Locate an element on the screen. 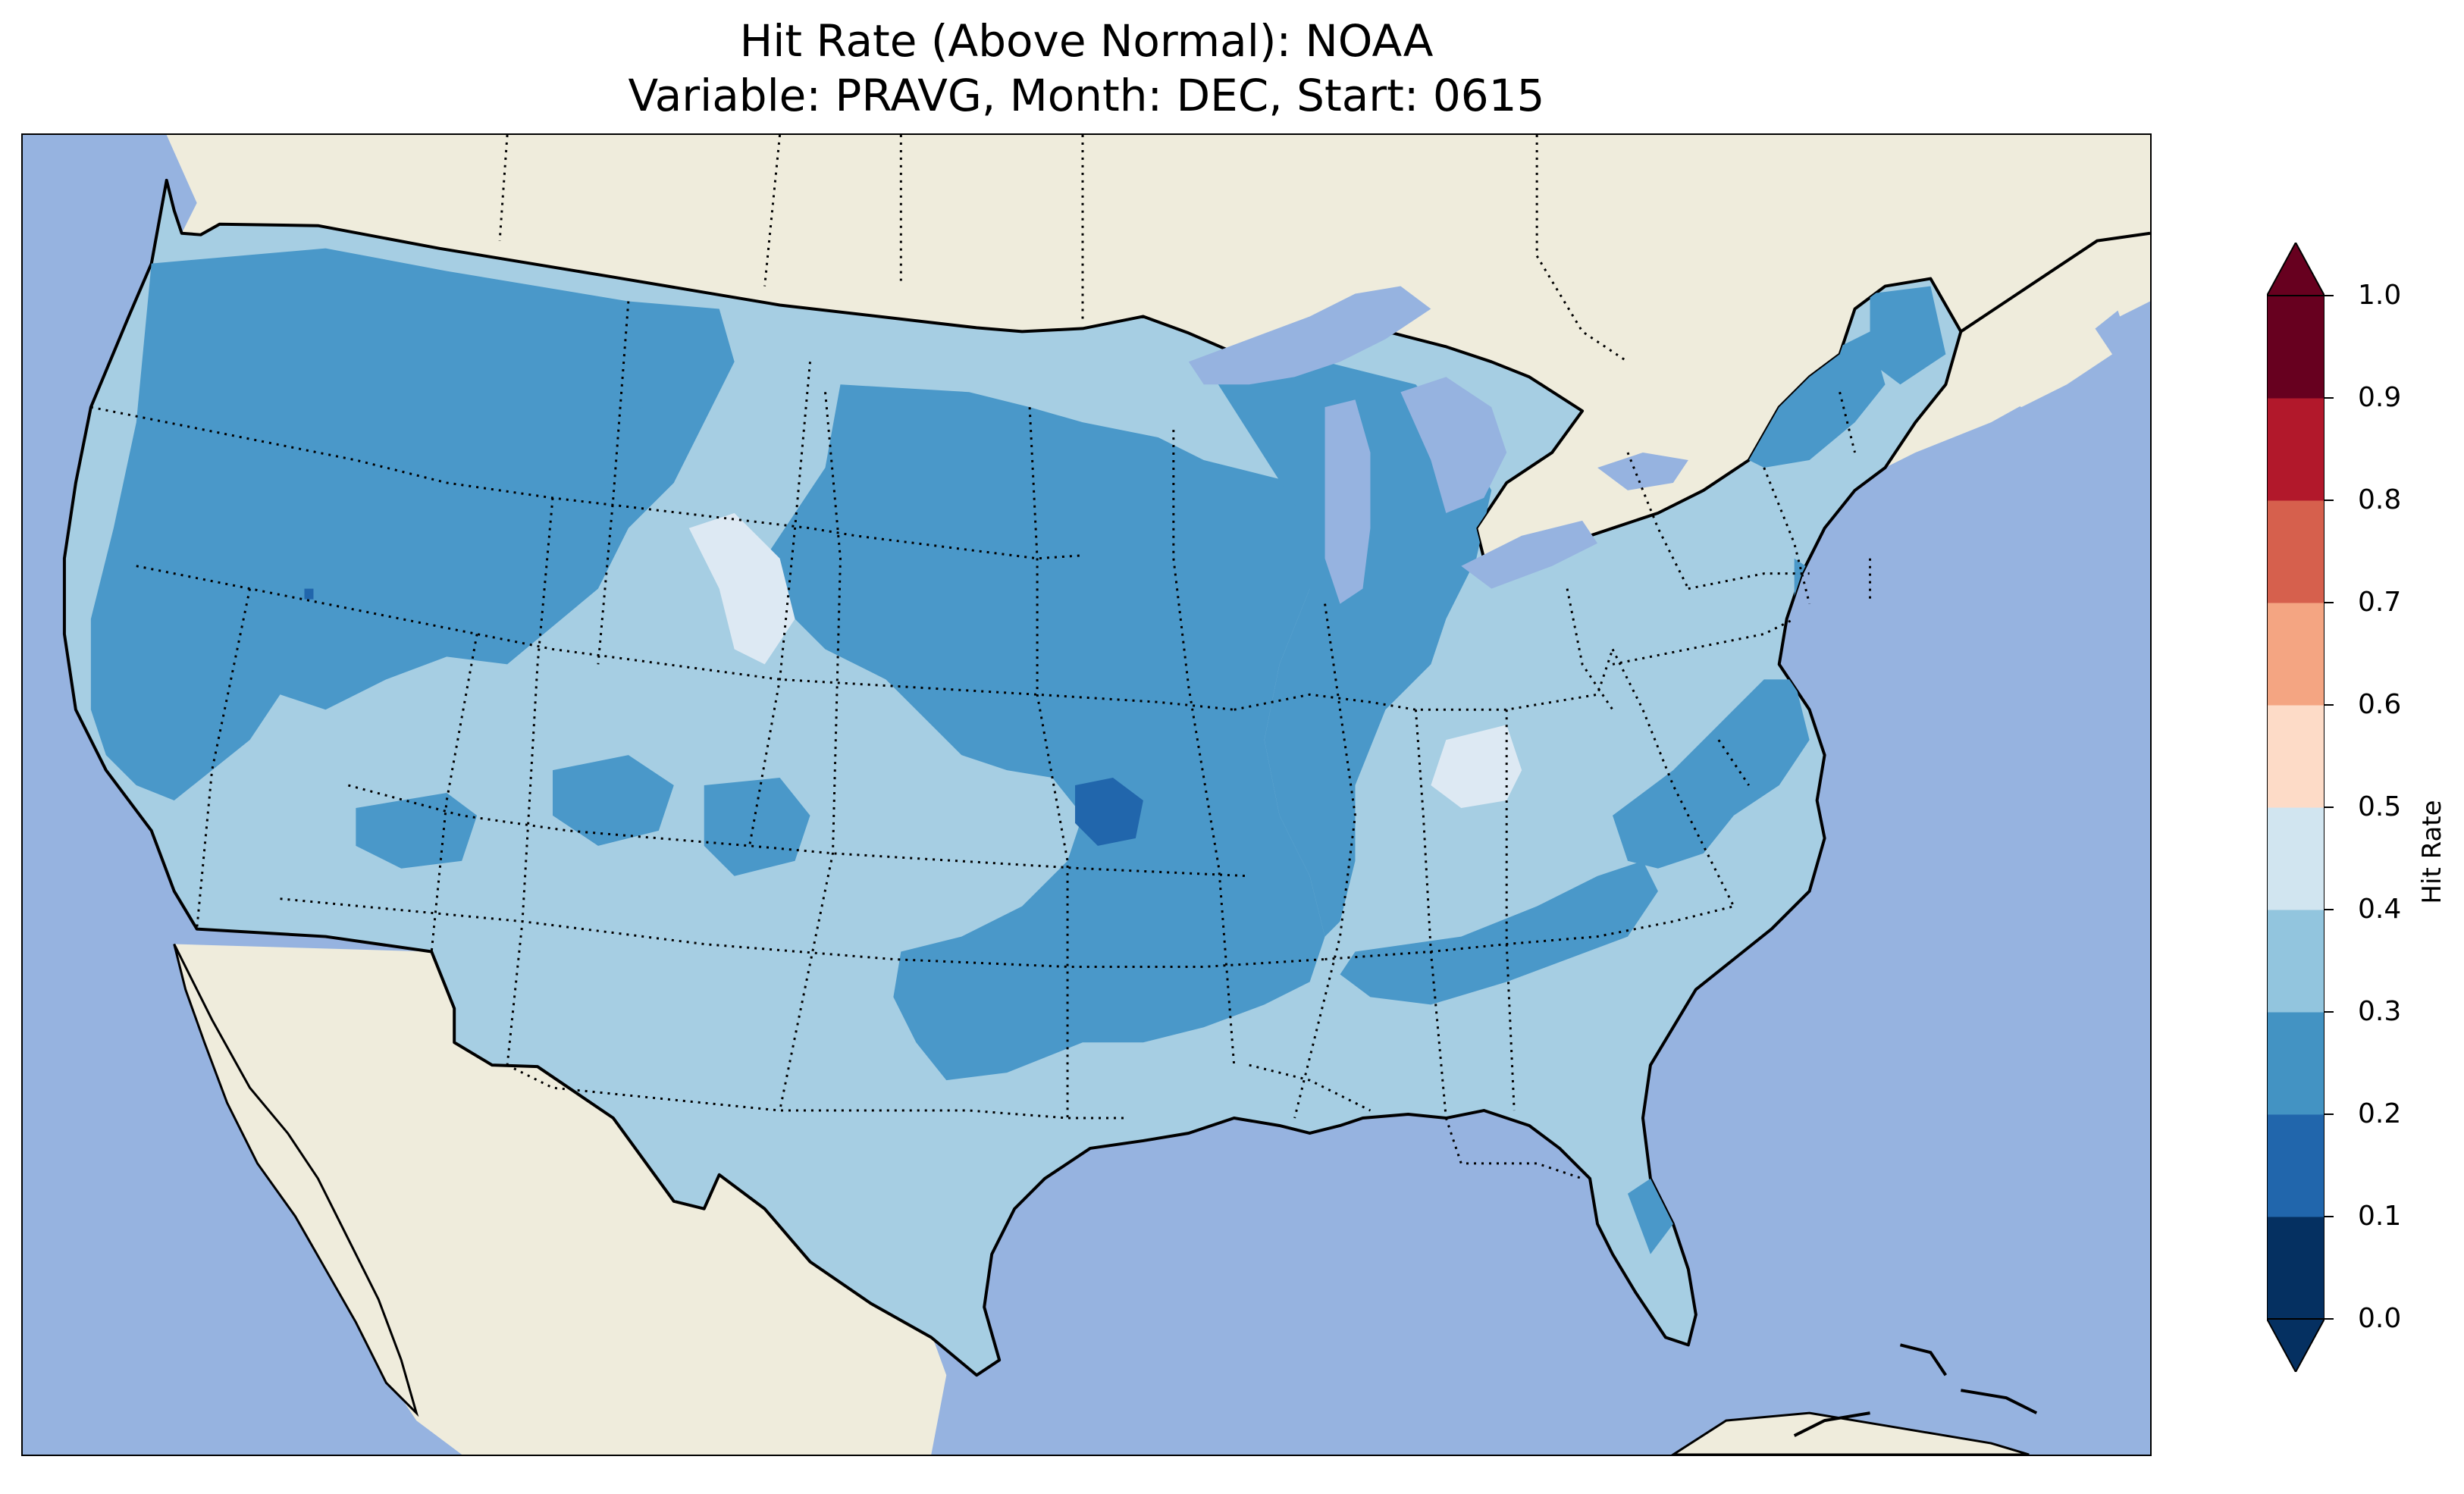 The width and height of the screenshot is (2464, 1494). title-line-2: Variable: PRAVG, Month: DEC, Start: 0615 is located at coordinates (1086, 95).